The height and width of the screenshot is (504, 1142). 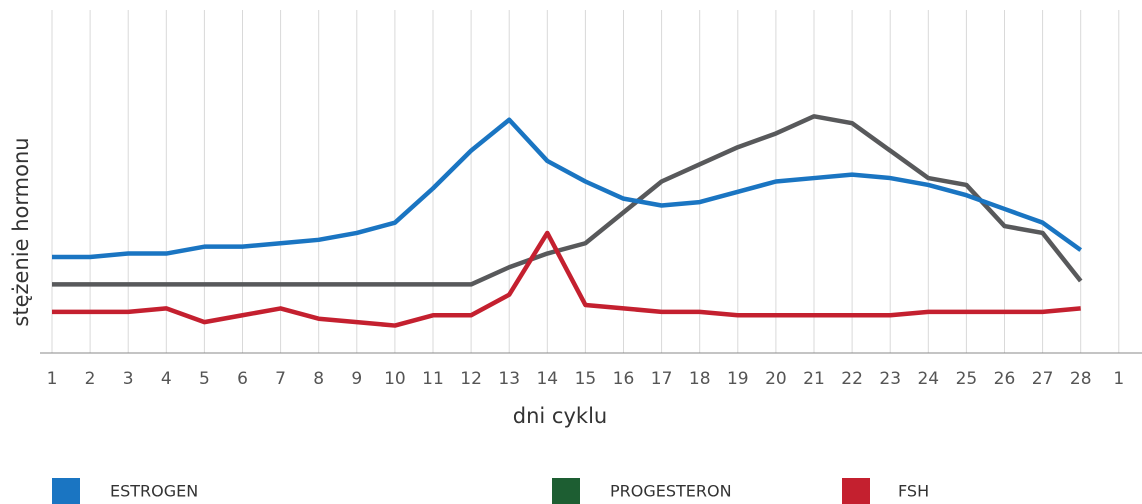 What do you see at coordinates (624, 379) in the screenshot?
I see `x-tick-label: 16` at bounding box center [624, 379].